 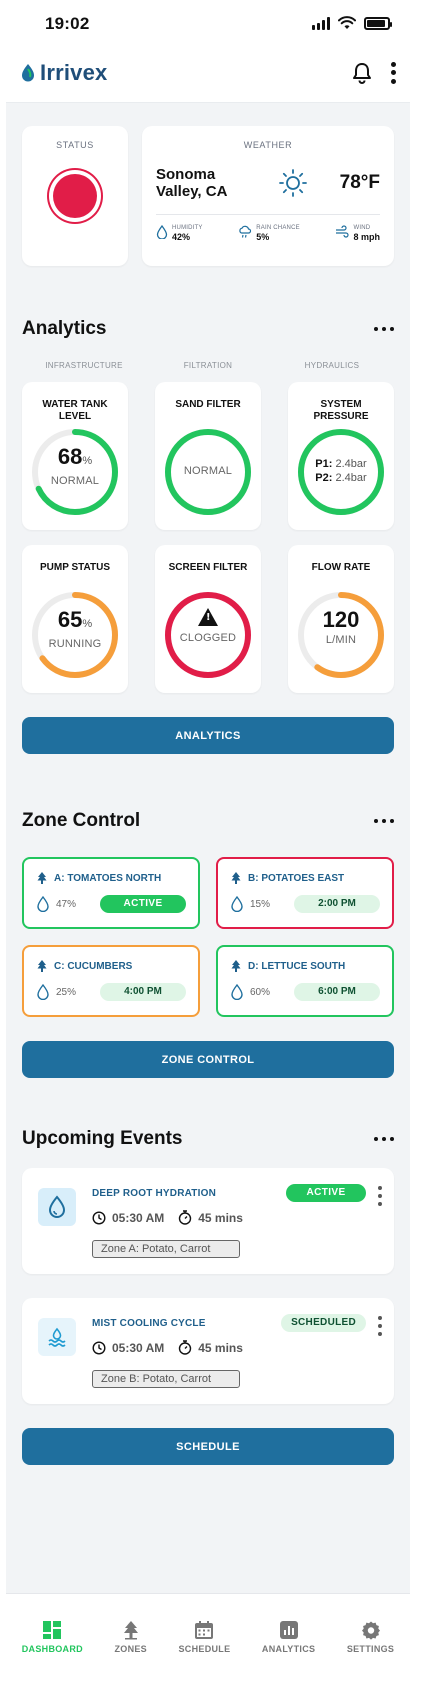 What do you see at coordinates (297, 966) in the screenshot?
I see `zone-name: D: LETTUCE SOUTH` at bounding box center [297, 966].